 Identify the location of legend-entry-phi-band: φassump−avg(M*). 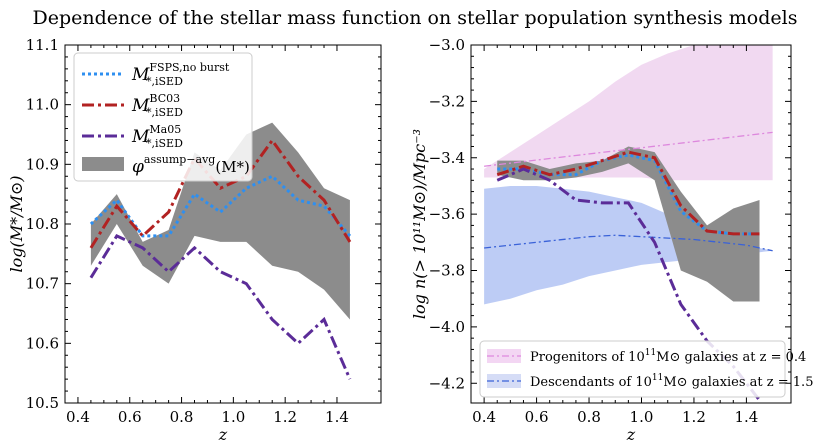
(166, 165).